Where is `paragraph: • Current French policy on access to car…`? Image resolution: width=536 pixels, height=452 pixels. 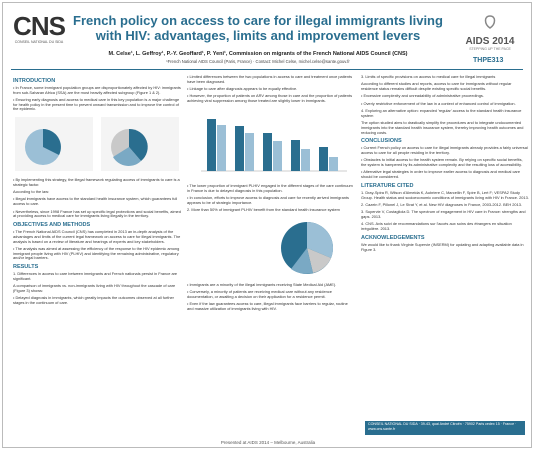
paragraph: • Current French policy on access to car… is located at coordinates (444, 150).